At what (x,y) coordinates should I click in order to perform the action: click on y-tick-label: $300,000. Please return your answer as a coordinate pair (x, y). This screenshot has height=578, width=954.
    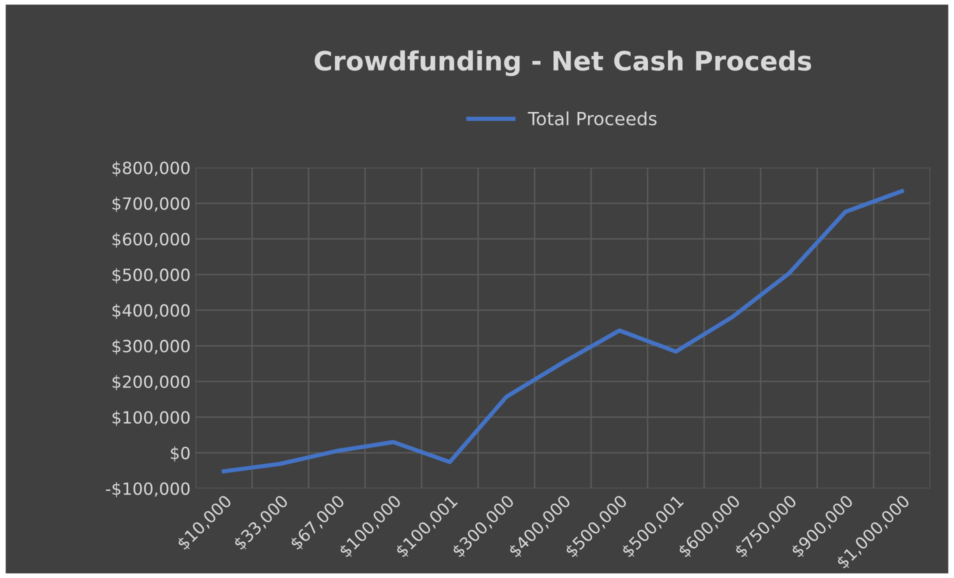
    Looking at the image, I should click on (151, 347).